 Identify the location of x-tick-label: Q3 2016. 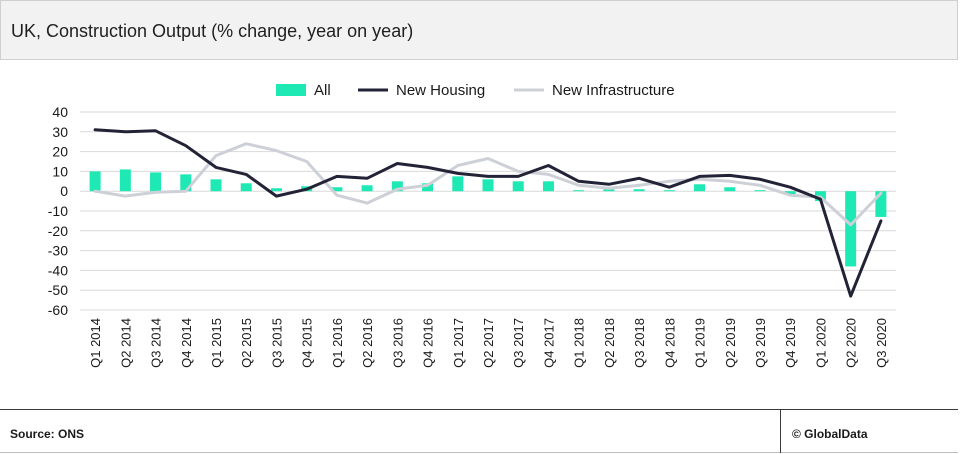
(397, 343).